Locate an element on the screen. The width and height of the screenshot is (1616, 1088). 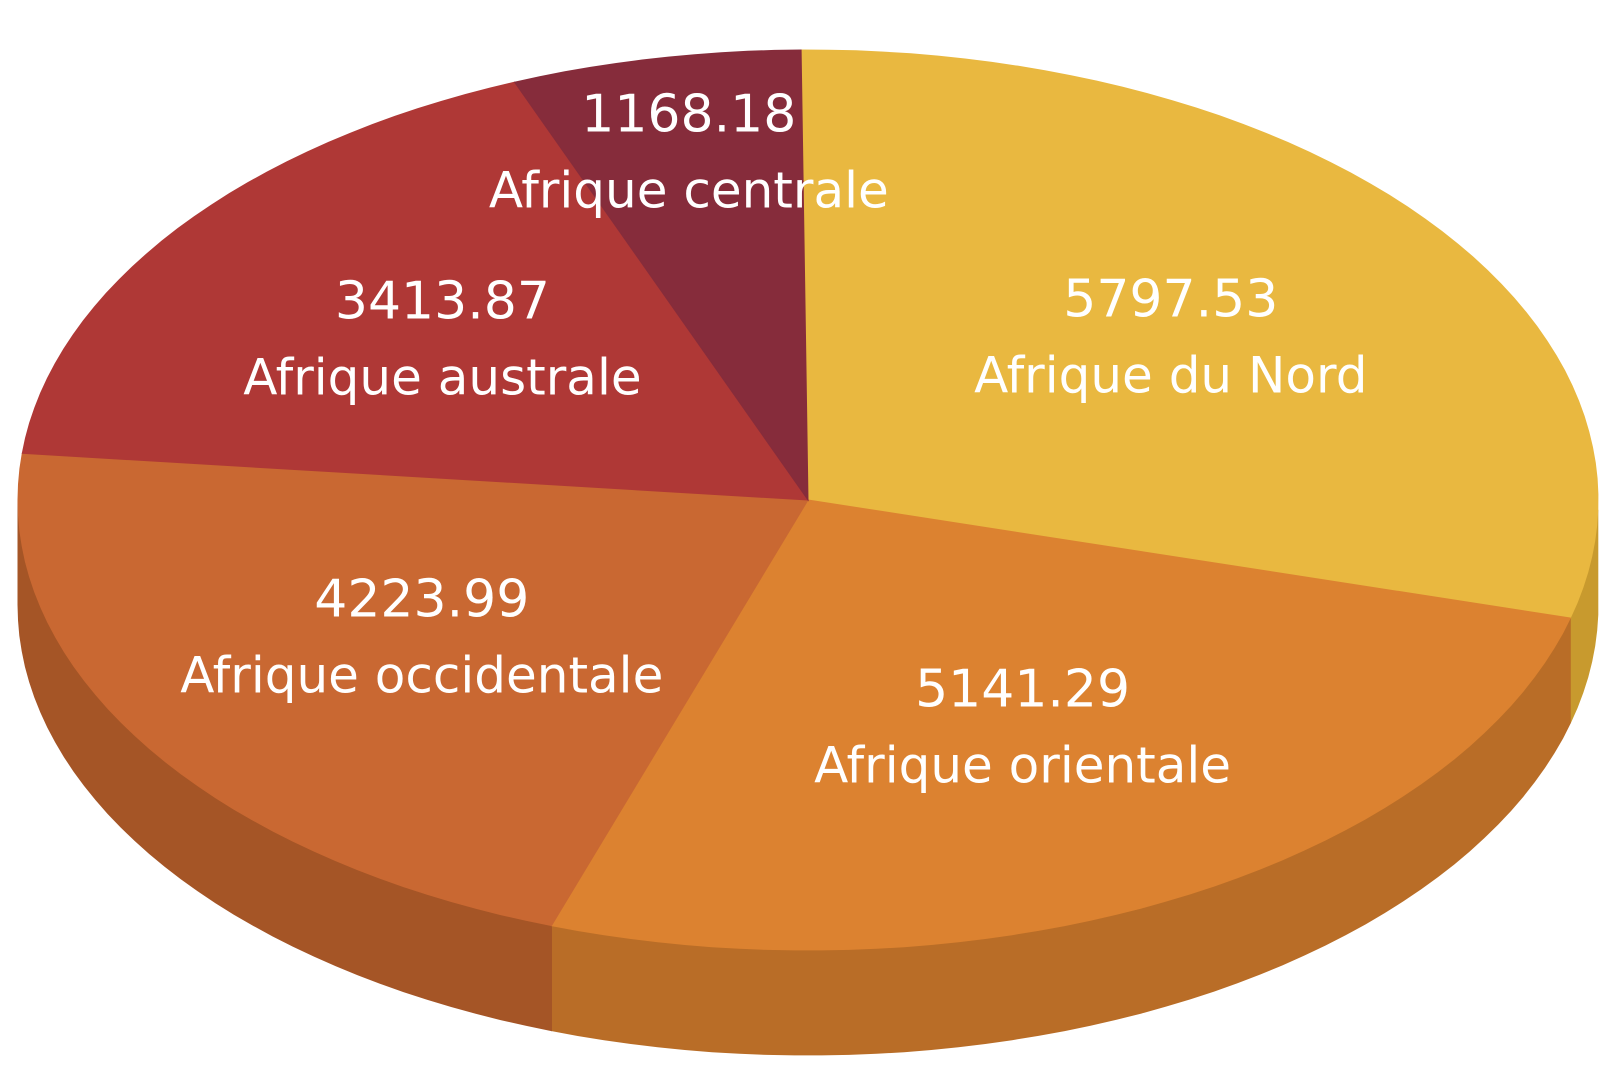
data-label-afrique-occidentale: 4223.99 is located at coordinates (421, 599).